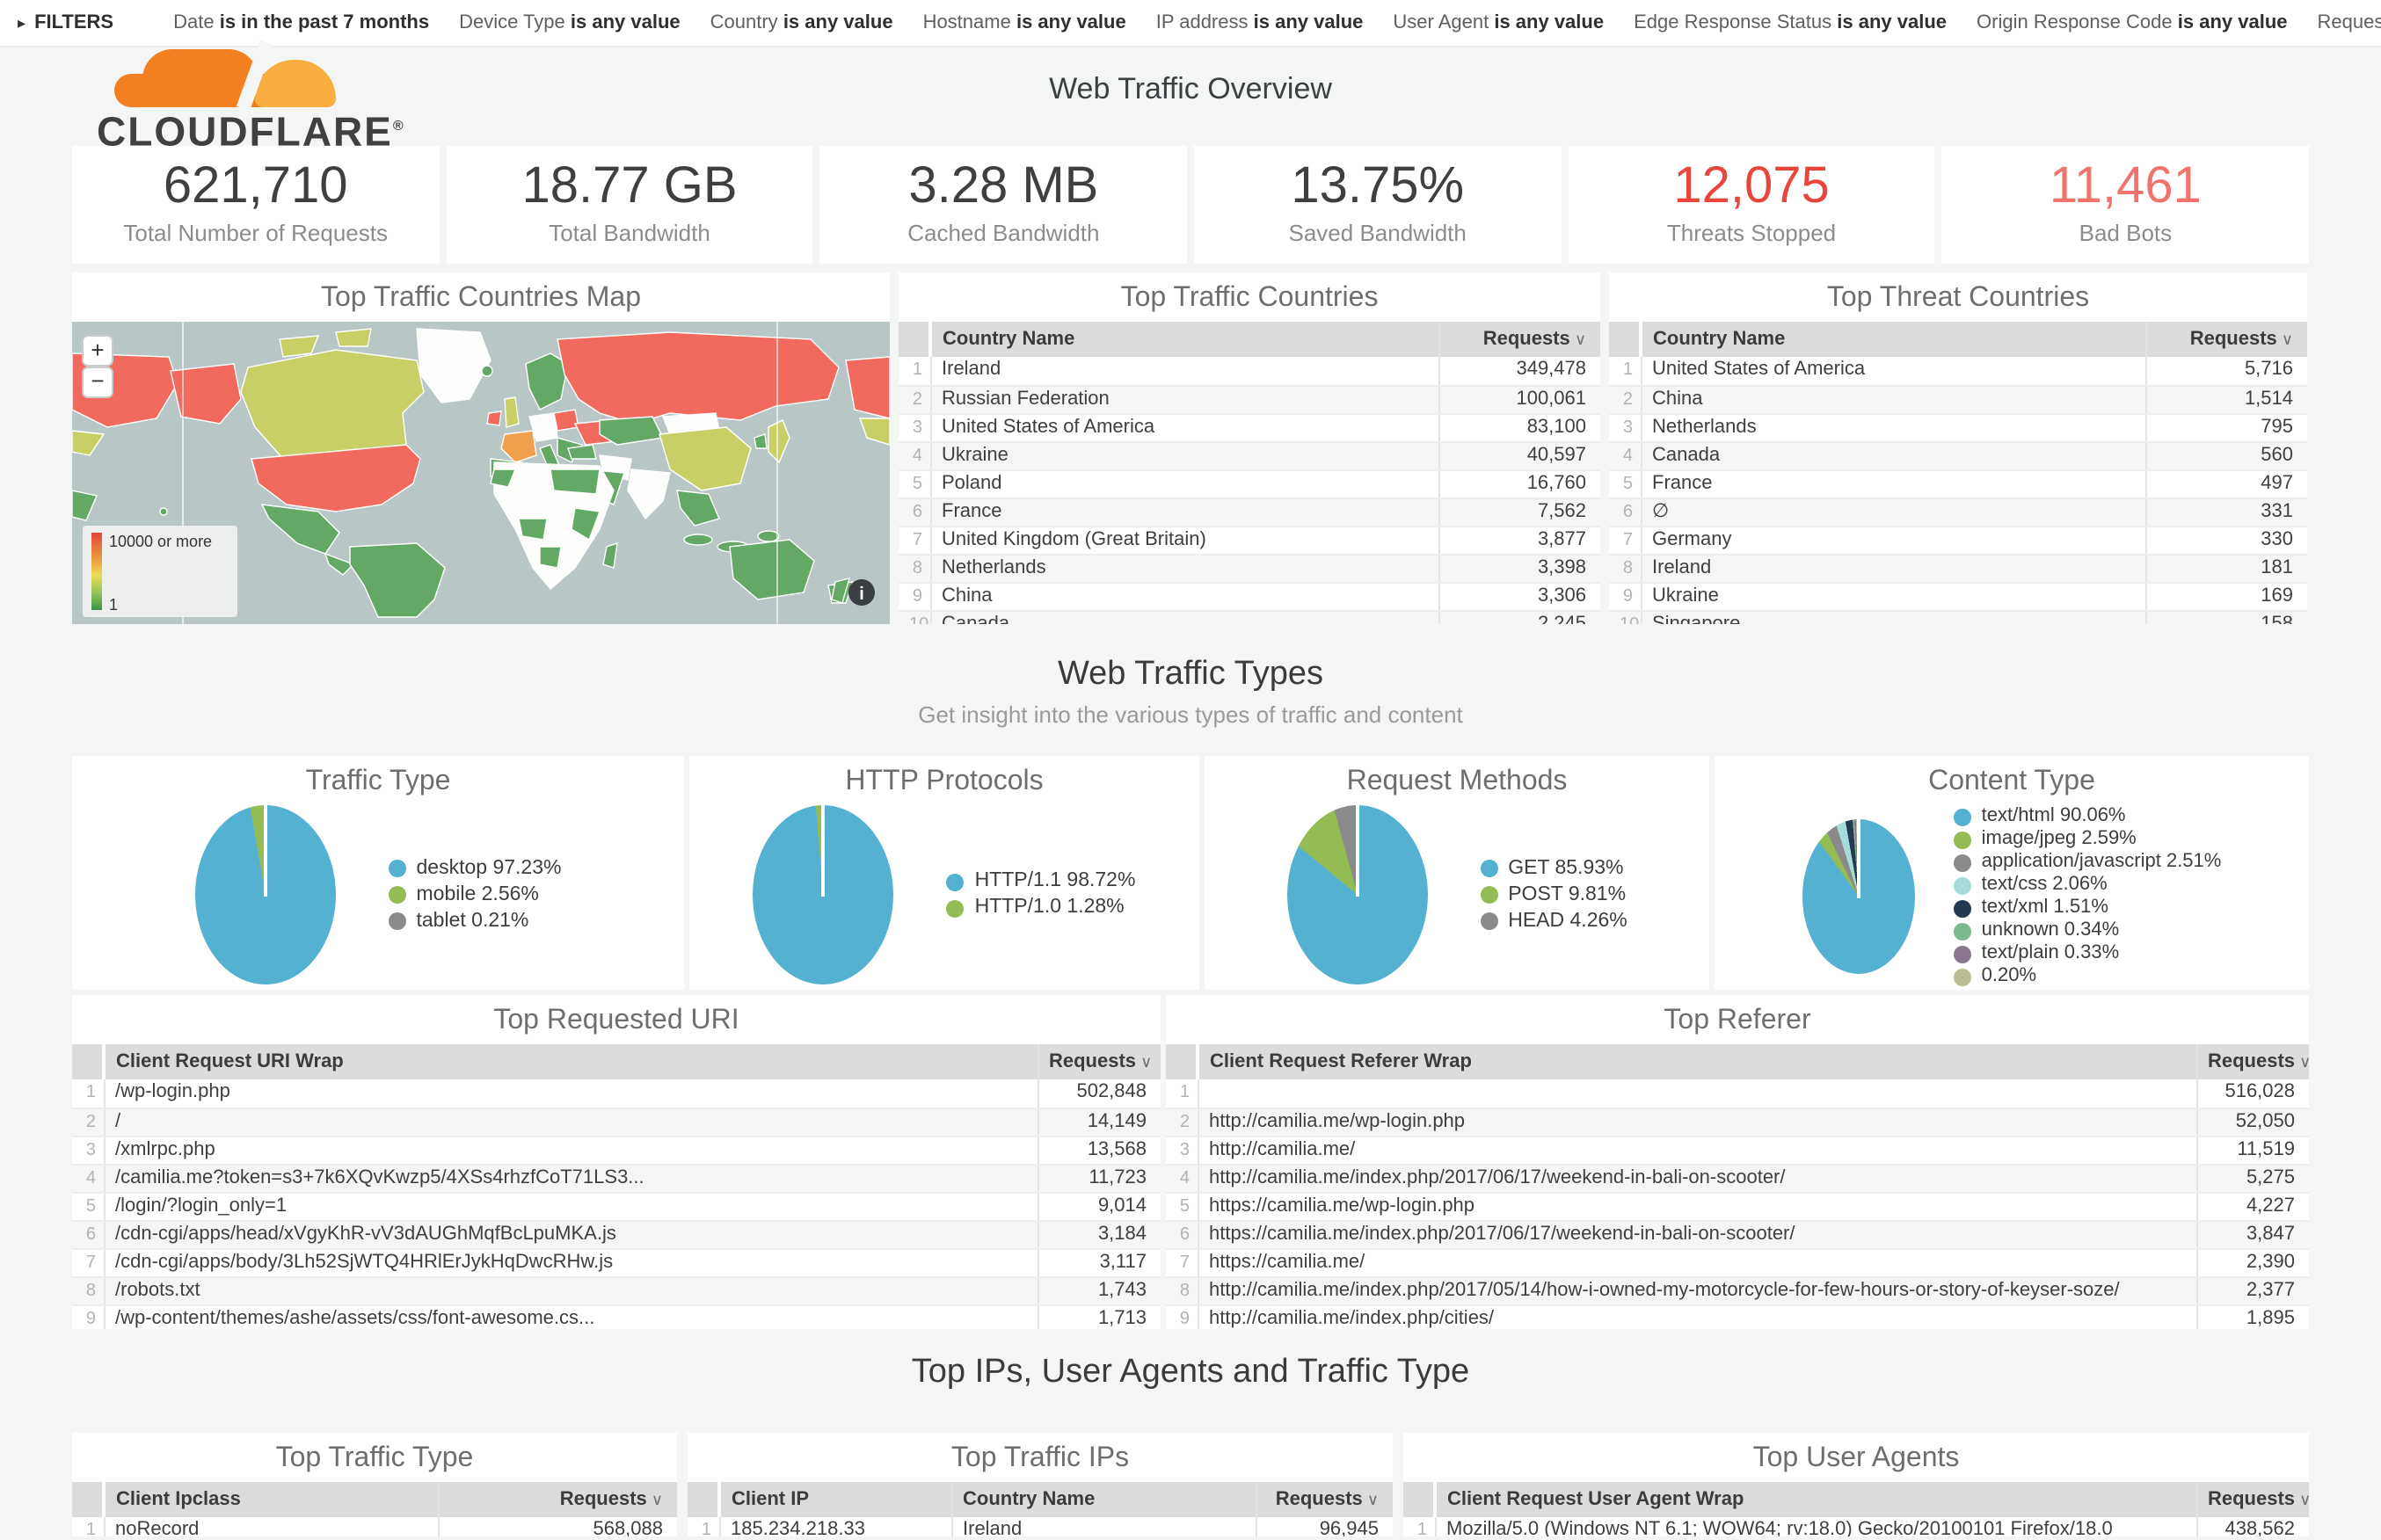  I want to click on table-row: 9 Ukraine 169, so click(1958, 596).